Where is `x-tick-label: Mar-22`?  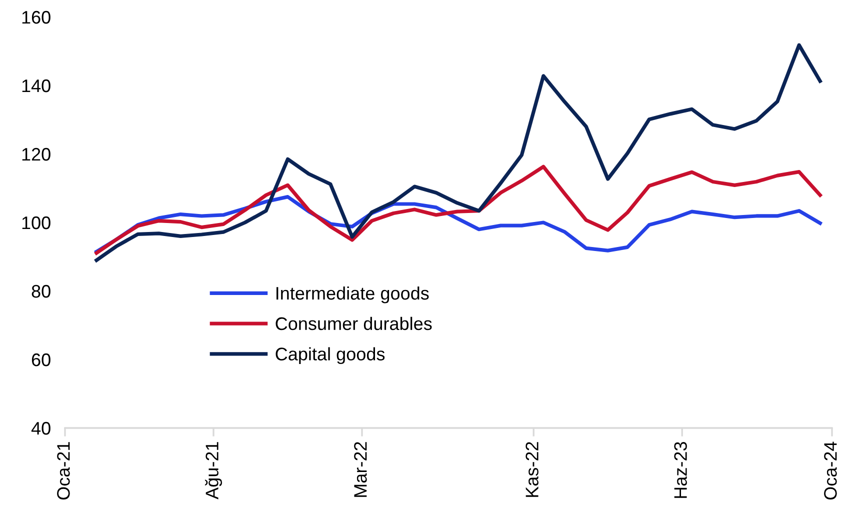 x-tick-label: Mar-22 is located at coordinates (360, 469).